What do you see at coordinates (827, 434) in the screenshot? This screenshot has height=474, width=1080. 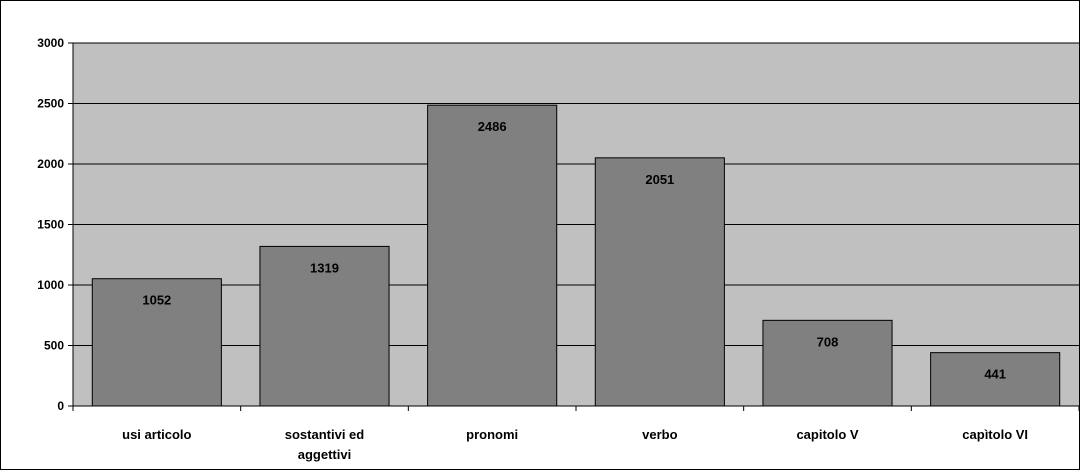 I see `x-tick-label: capitolo V` at bounding box center [827, 434].